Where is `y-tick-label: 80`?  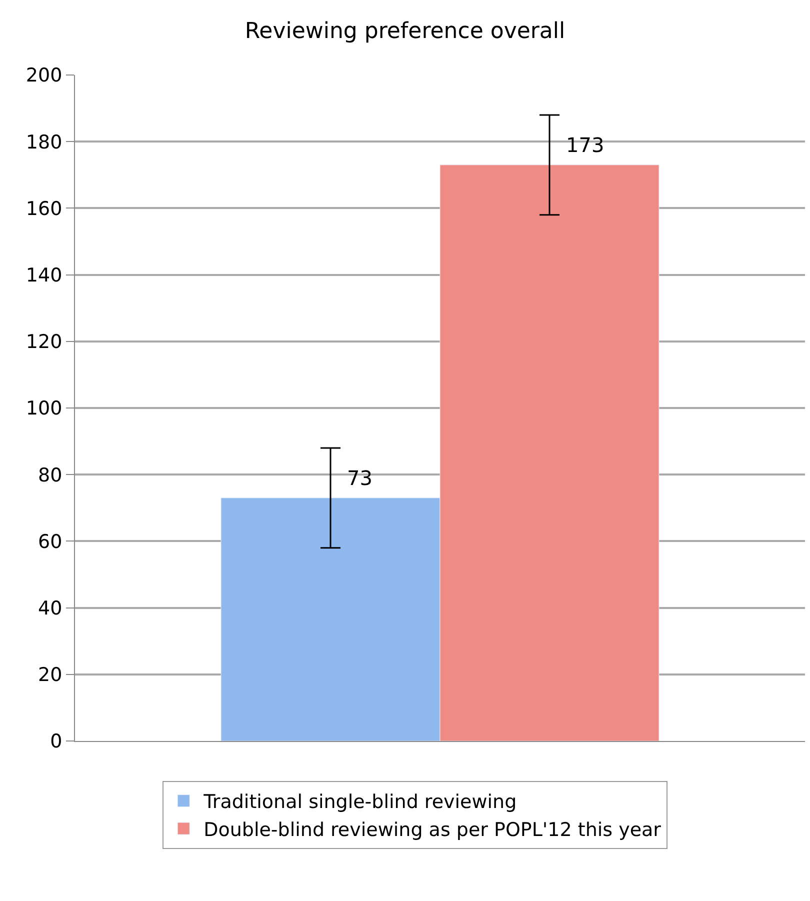 y-tick-label: 80 is located at coordinates (50, 475).